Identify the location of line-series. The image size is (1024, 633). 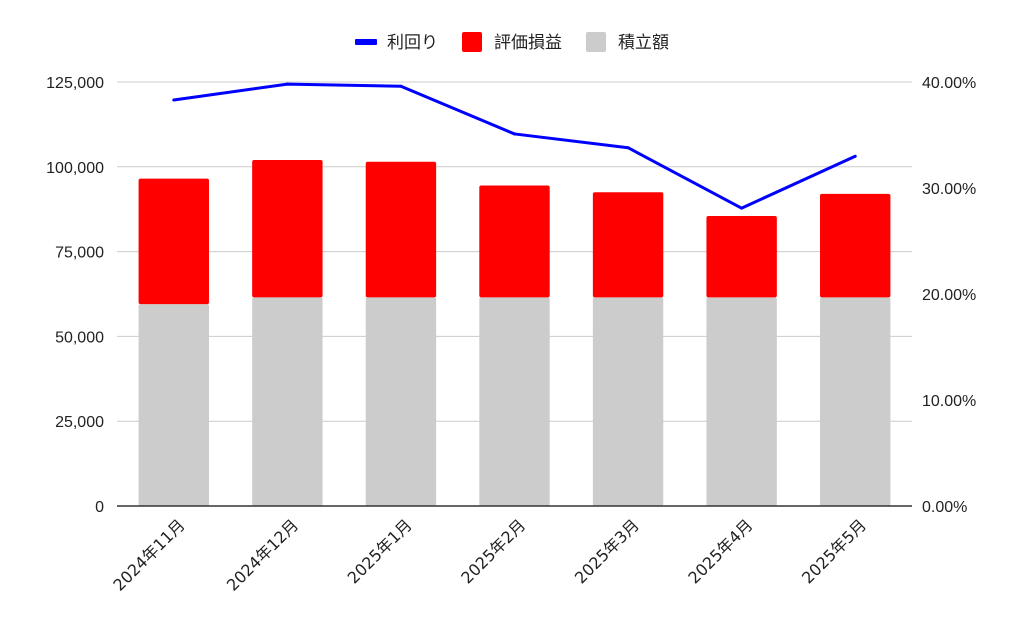
(514, 146).